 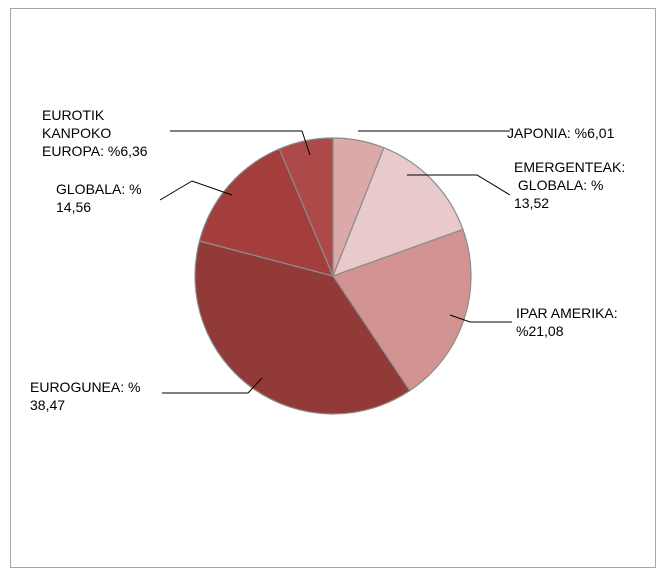 What do you see at coordinates (569, 185) in the screenshot?
I see `slice-label: EMERGENTEAK: GLOBALA: % 13,52` at bounding box center [569, 185].